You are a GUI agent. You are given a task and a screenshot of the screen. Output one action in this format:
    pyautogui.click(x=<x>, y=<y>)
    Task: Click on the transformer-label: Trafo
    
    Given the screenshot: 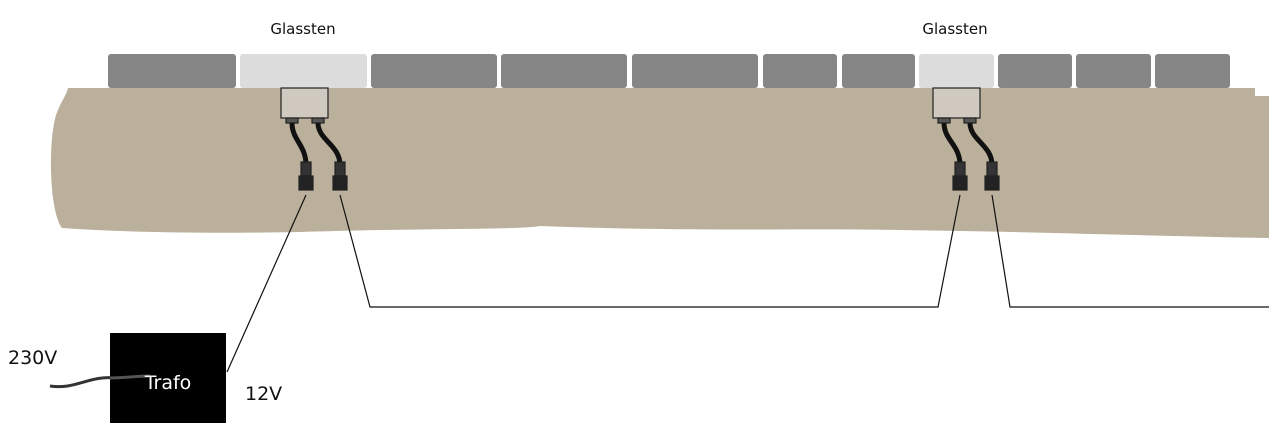 What is the action you would take?
    pyautogui.click(x=168, y=383)
    